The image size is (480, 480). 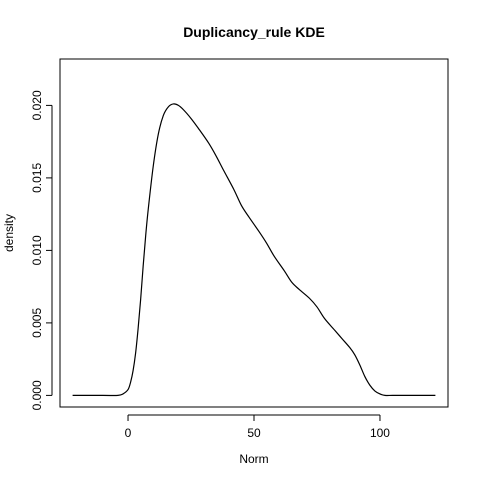 I want to click on x-axis-label: Norm, so click(x=253, y=459).